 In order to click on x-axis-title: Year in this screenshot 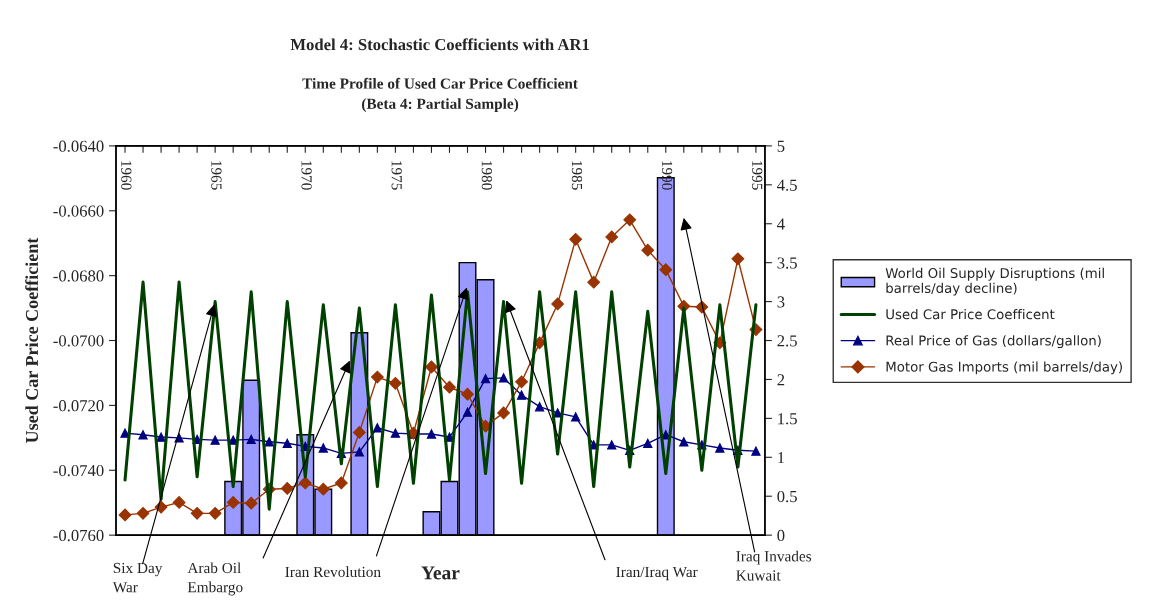, I will do `click(440, 573)`.